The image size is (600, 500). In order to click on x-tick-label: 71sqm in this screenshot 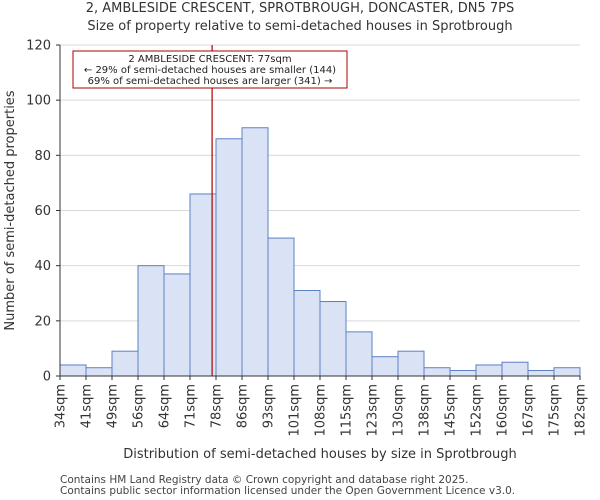, I will do `click(191, 406)`.